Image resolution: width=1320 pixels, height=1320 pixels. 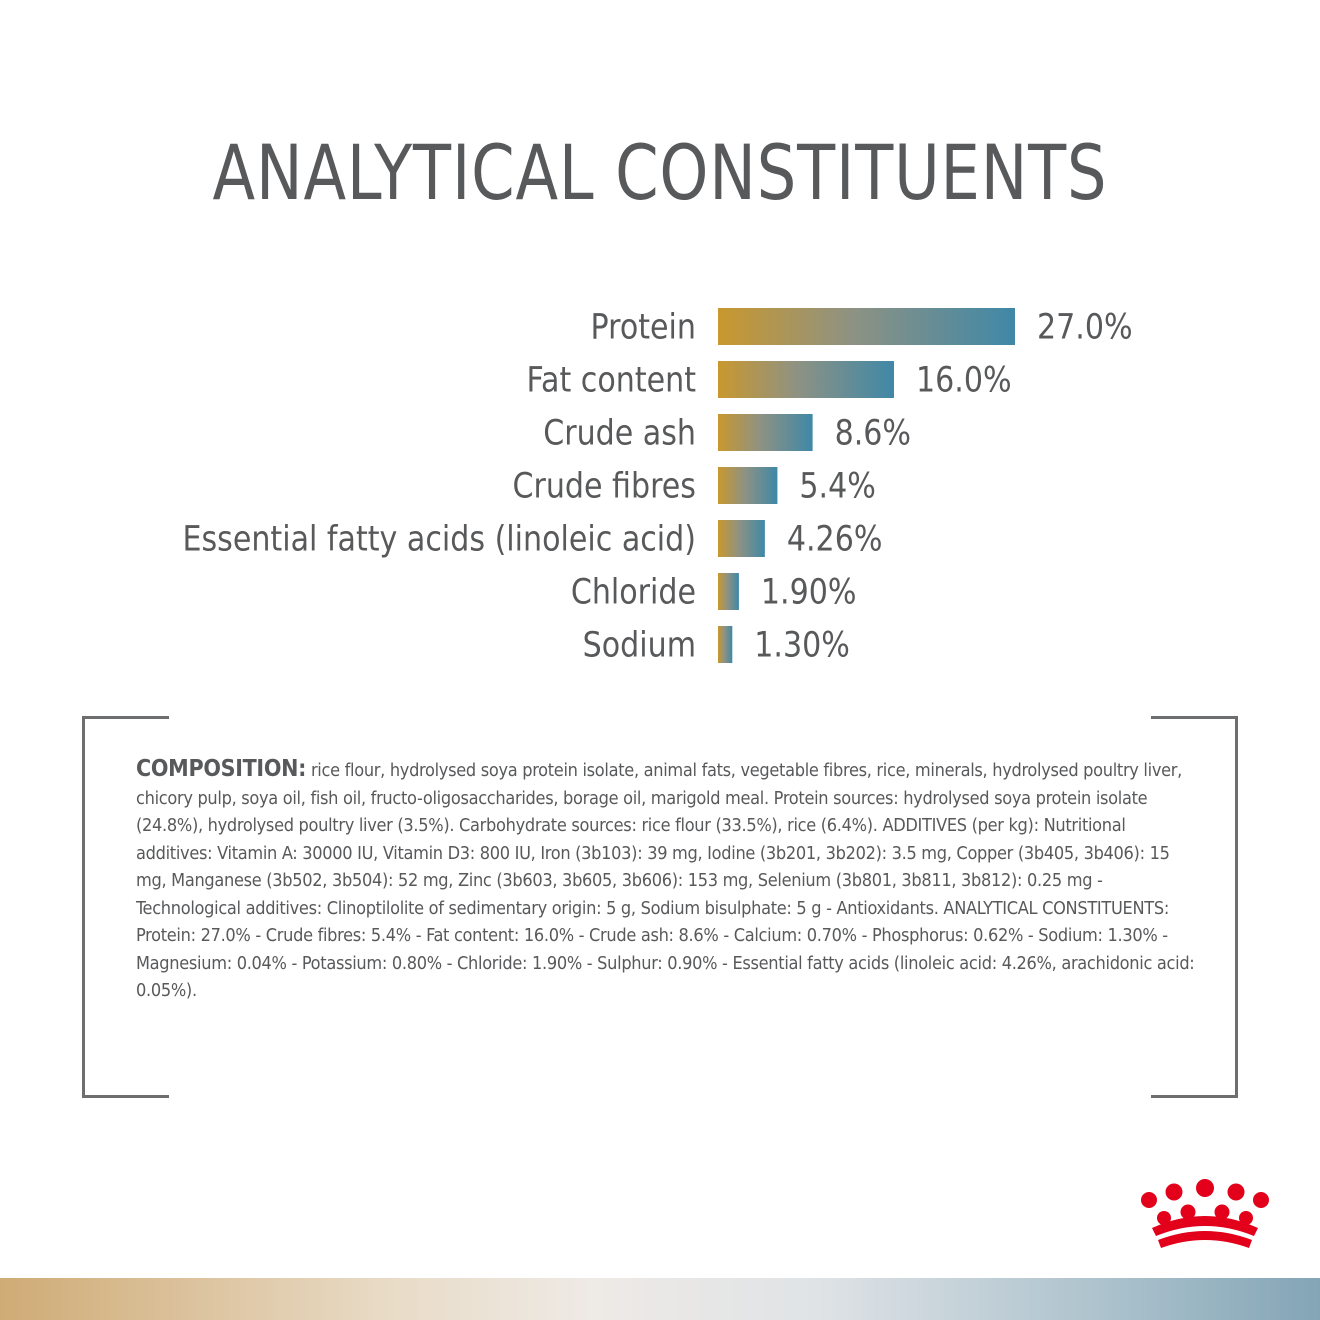 I want to click on category-label: Essential fatty acids (linoleic acid), so click(x=439, y=538).